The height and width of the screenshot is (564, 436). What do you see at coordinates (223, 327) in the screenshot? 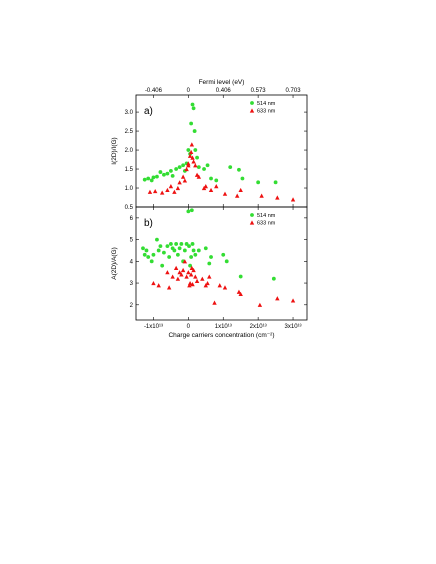
I see `x-tick-label: 1x10¹³` at bounding box center [223, 327].